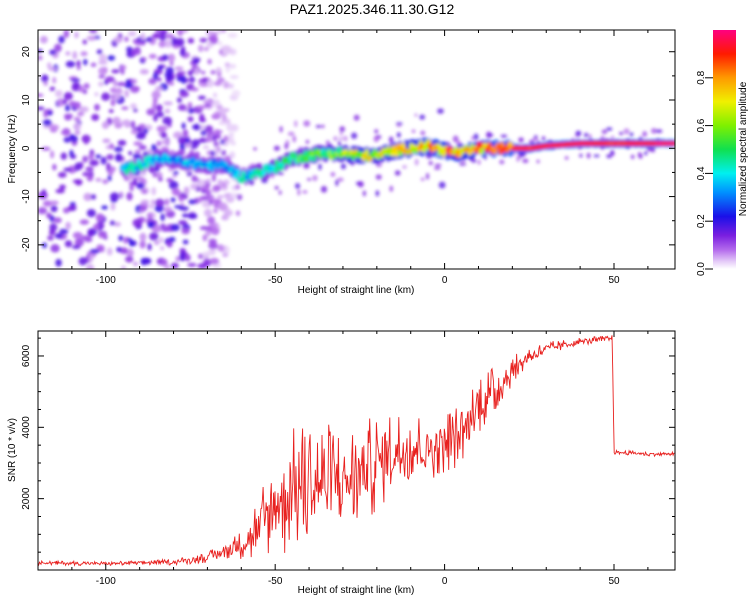 This screenshot has height=600, width=750. What do you see at coordinates (701, 221) in the screenshot?
I see `colorbar-tick-label: 0.2` at bounding box center [701, 221].